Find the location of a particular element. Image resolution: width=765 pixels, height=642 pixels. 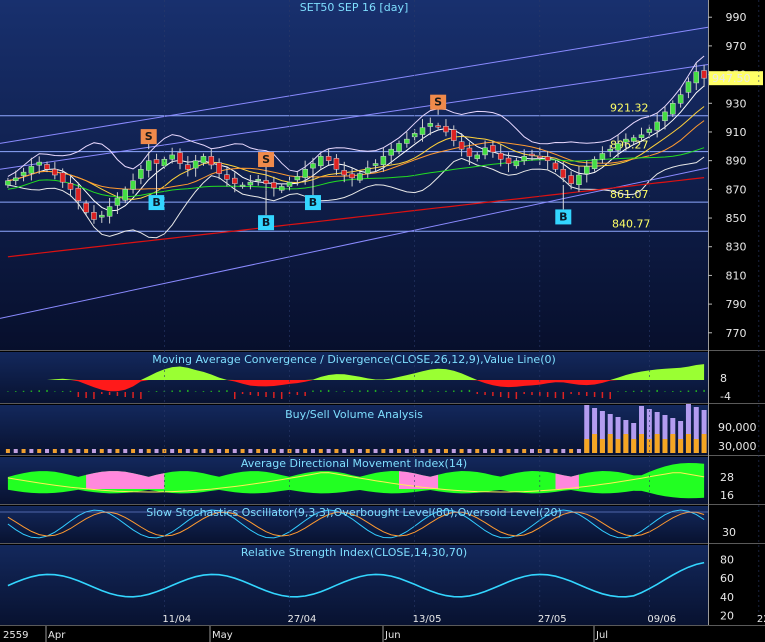

panel-5-background is located at coordinates (354, 585).